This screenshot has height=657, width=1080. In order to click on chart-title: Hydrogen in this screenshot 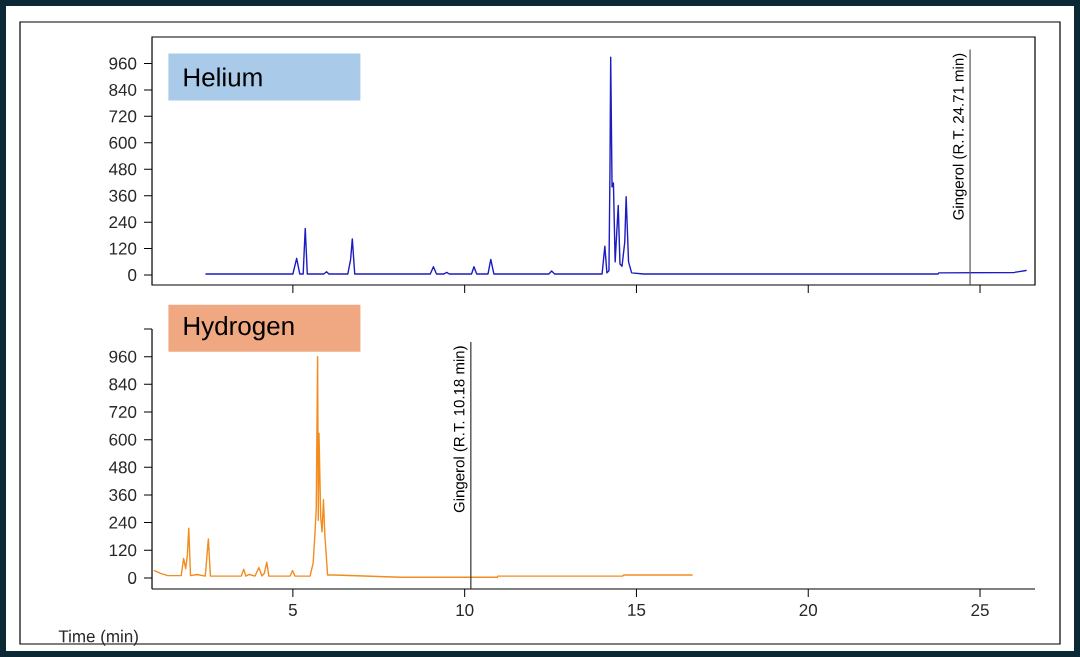, I will do `click(239, 328)`.